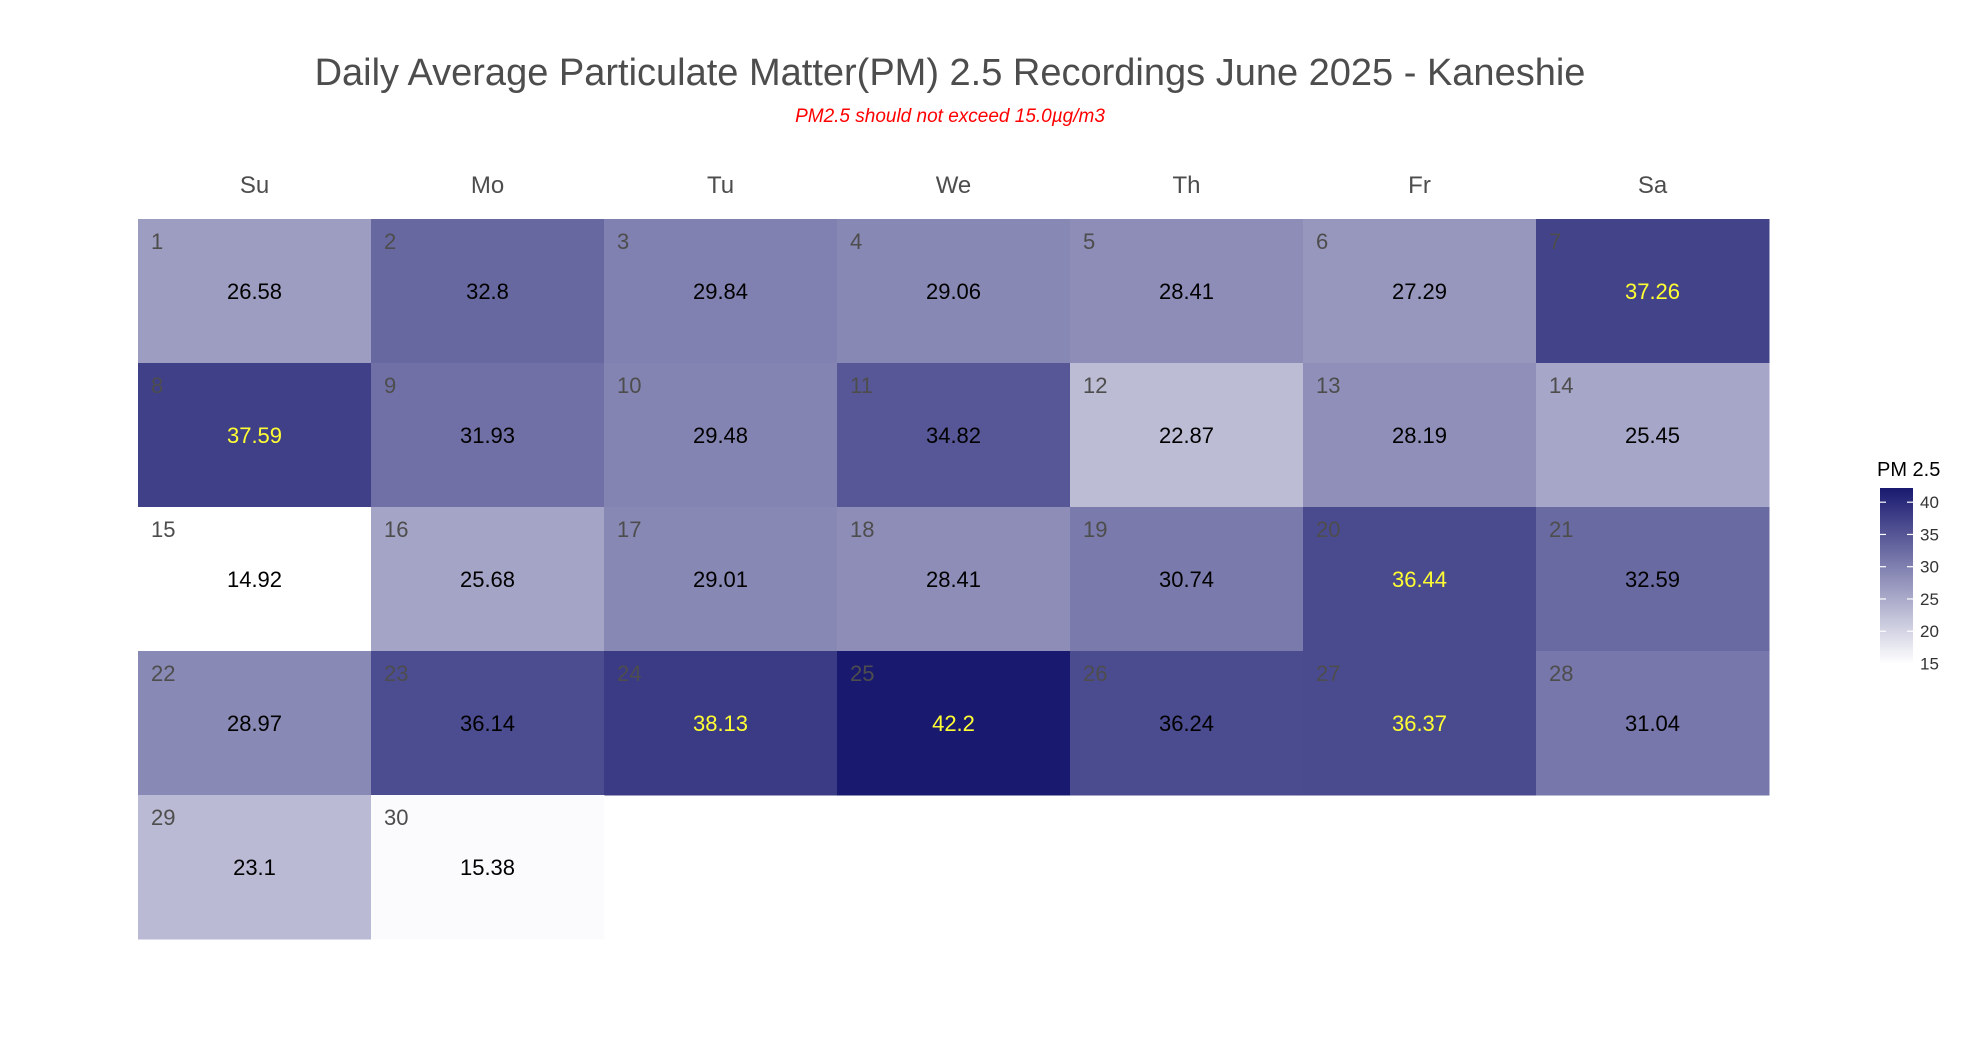 The width and height of the screenshot is (1977, 1039). I want to click on calendar-cell-day-3: 329.84, so click(721, 291).